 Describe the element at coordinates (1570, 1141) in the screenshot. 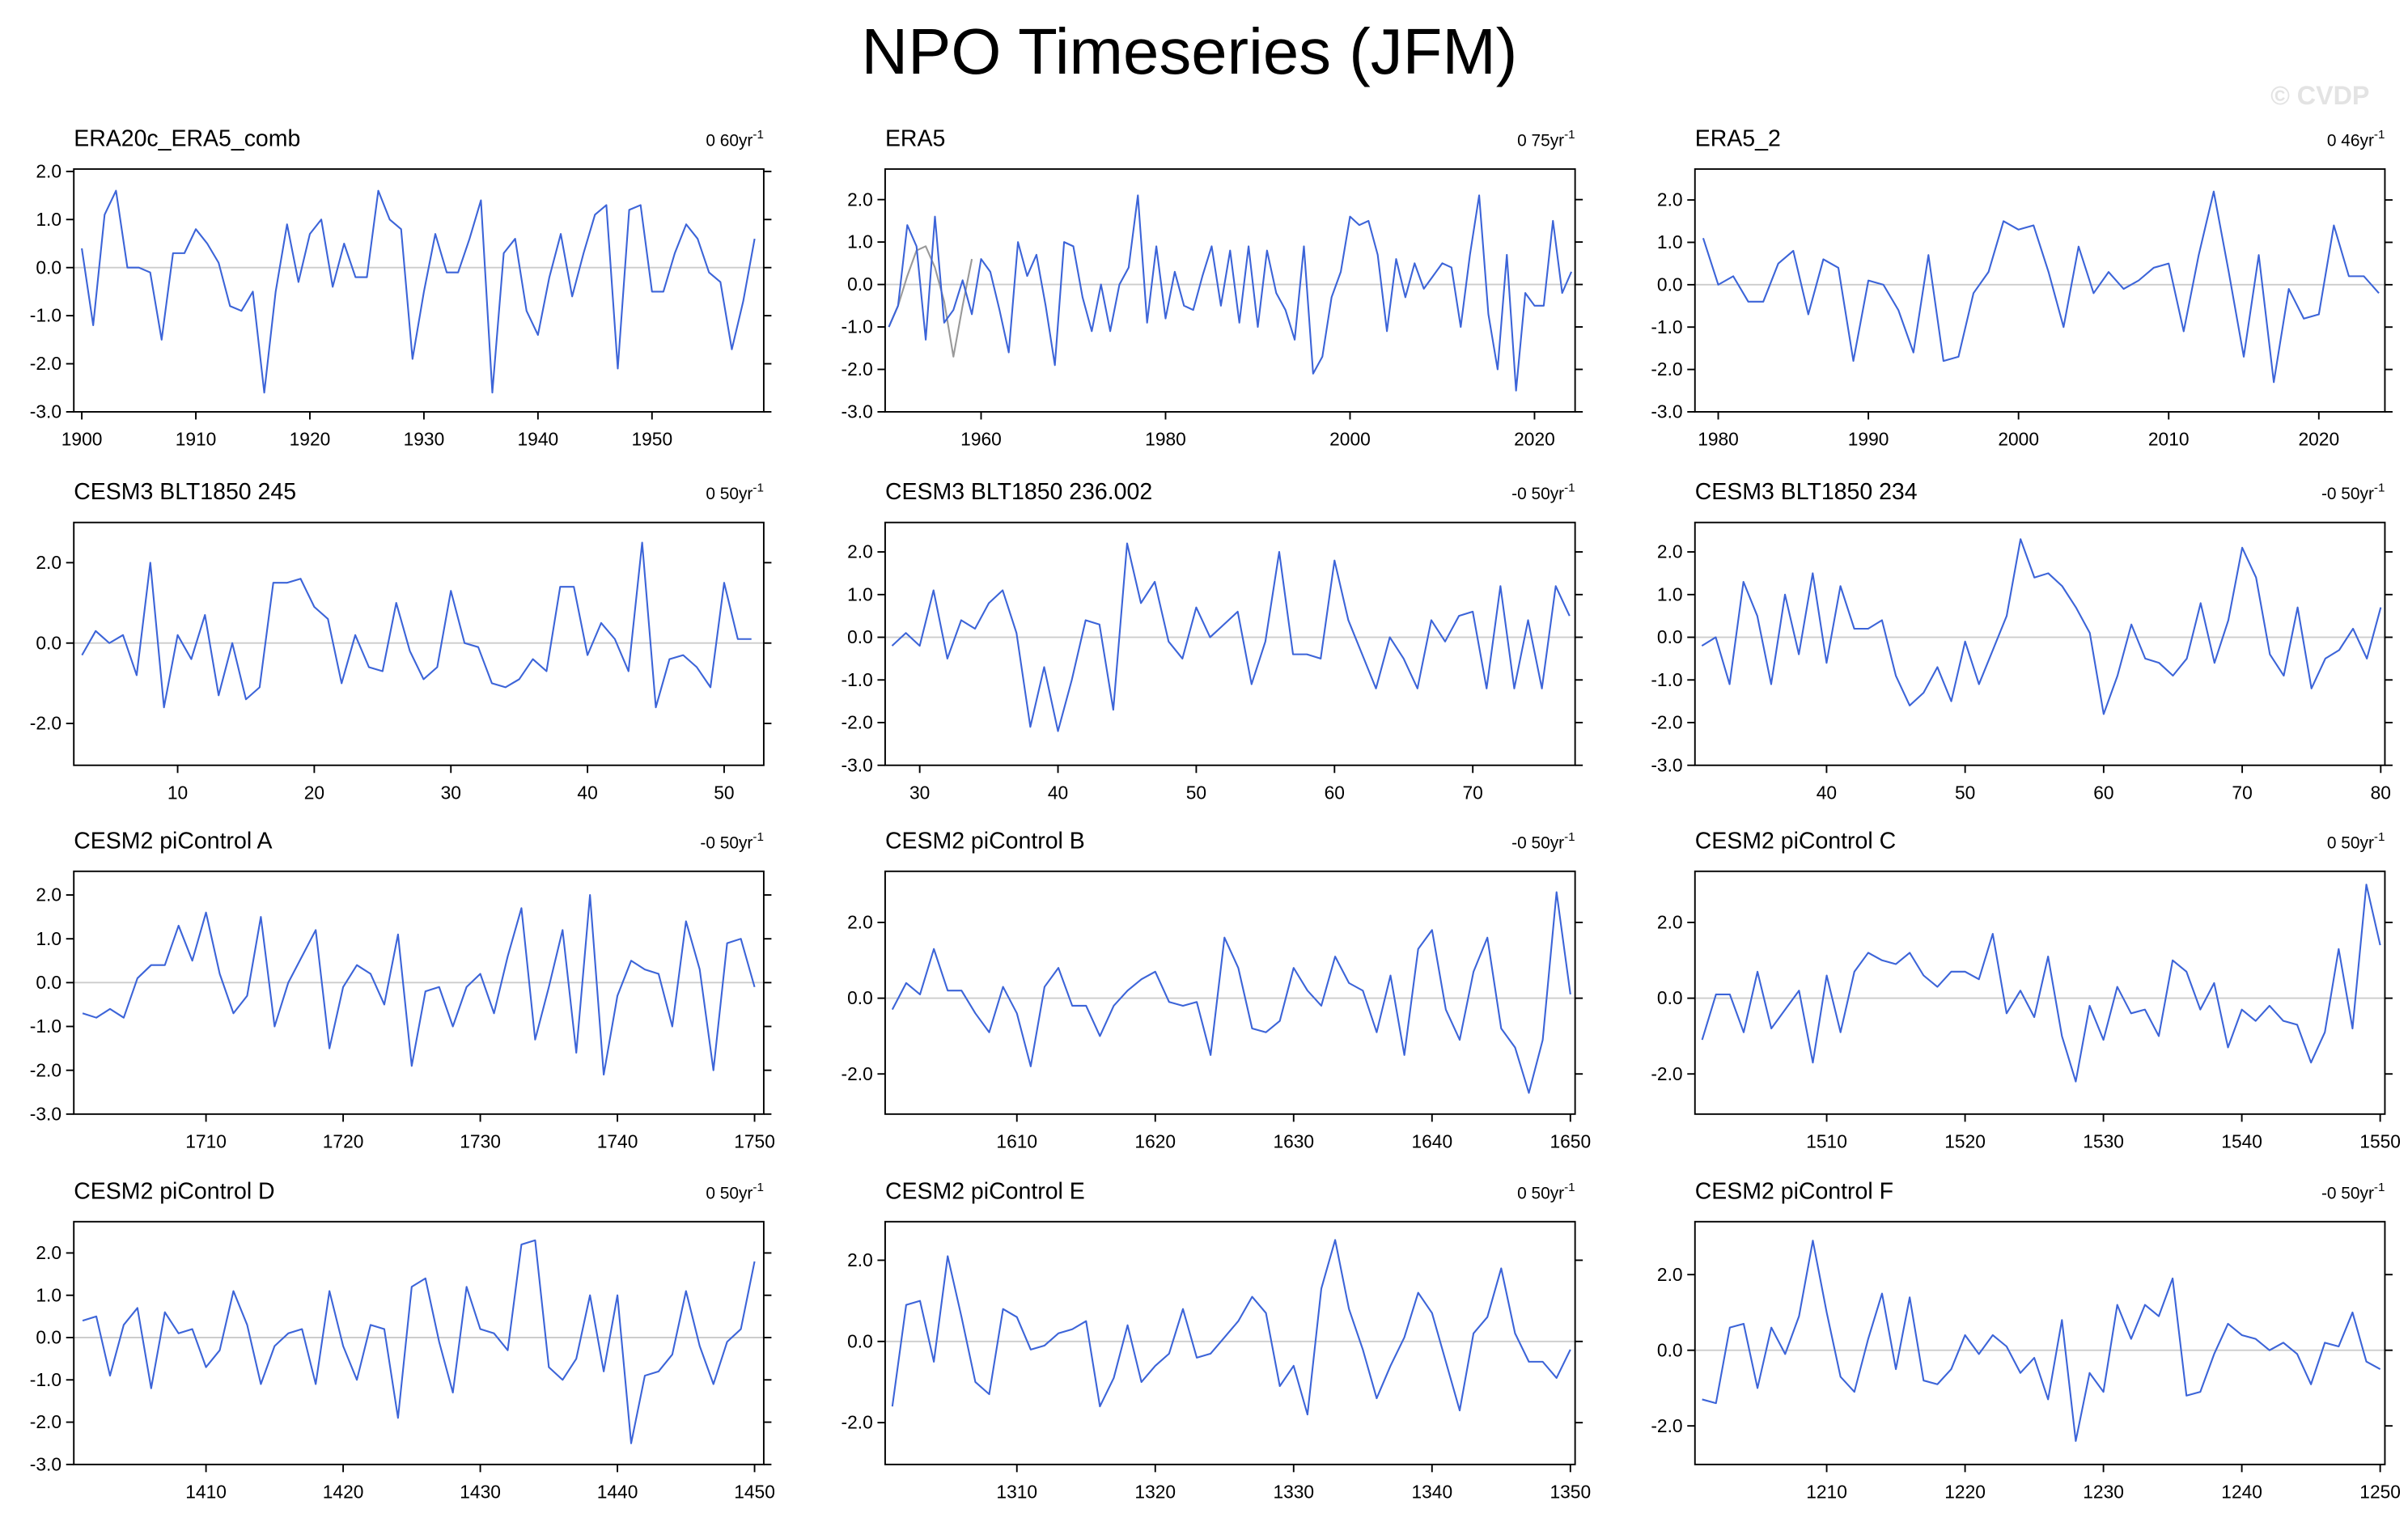

I see `x-tick-label: 1650` at that location.